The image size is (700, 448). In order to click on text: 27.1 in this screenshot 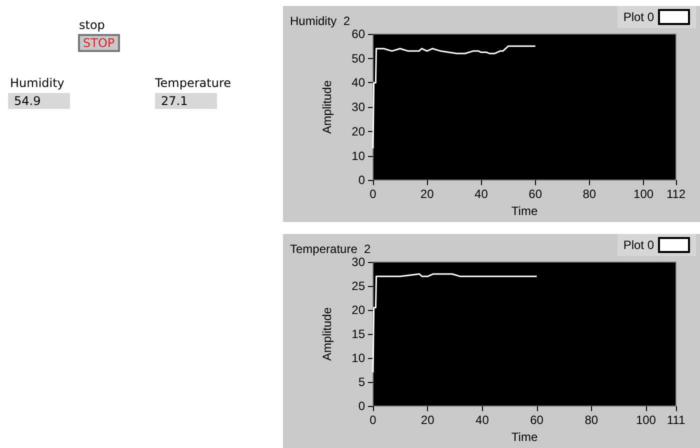, I will do `click(186, 101)`.